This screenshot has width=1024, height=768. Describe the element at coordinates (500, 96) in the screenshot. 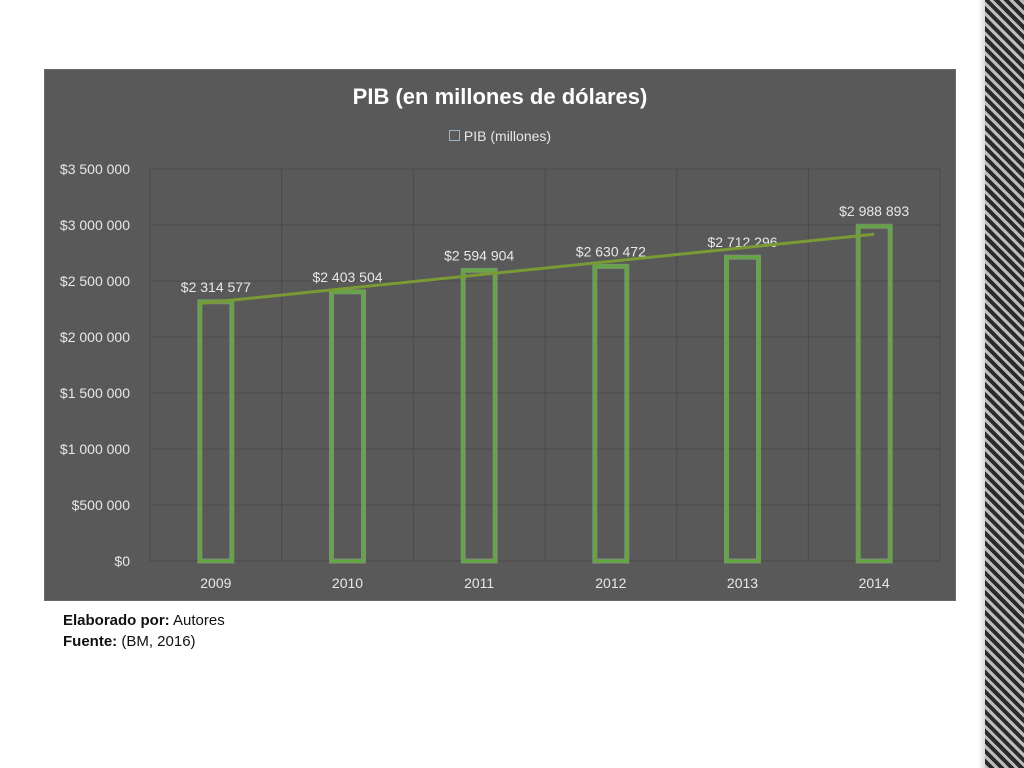

I see `chart-title: PIB (en millones de dólares)` at that location.